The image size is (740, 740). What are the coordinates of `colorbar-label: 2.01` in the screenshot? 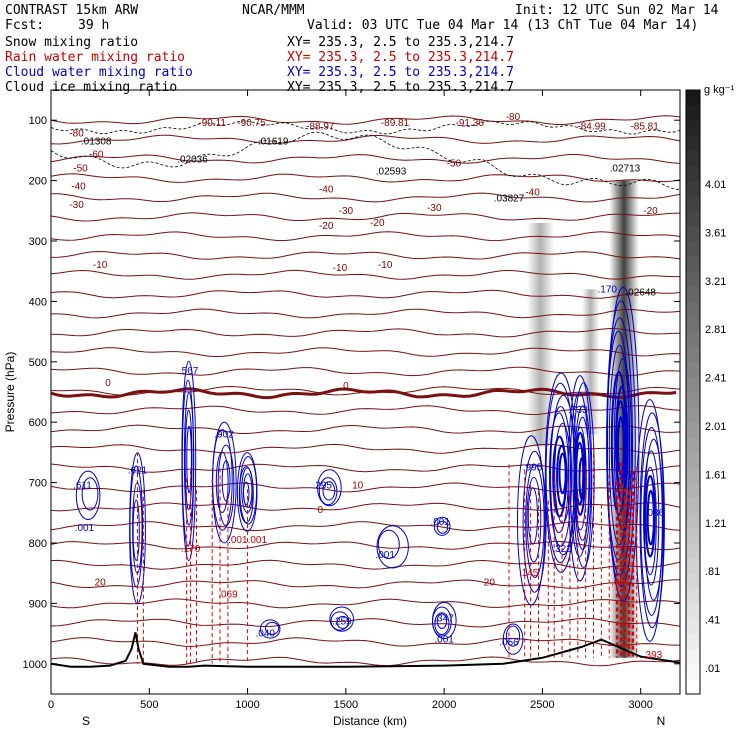 It's located at (715, 427).